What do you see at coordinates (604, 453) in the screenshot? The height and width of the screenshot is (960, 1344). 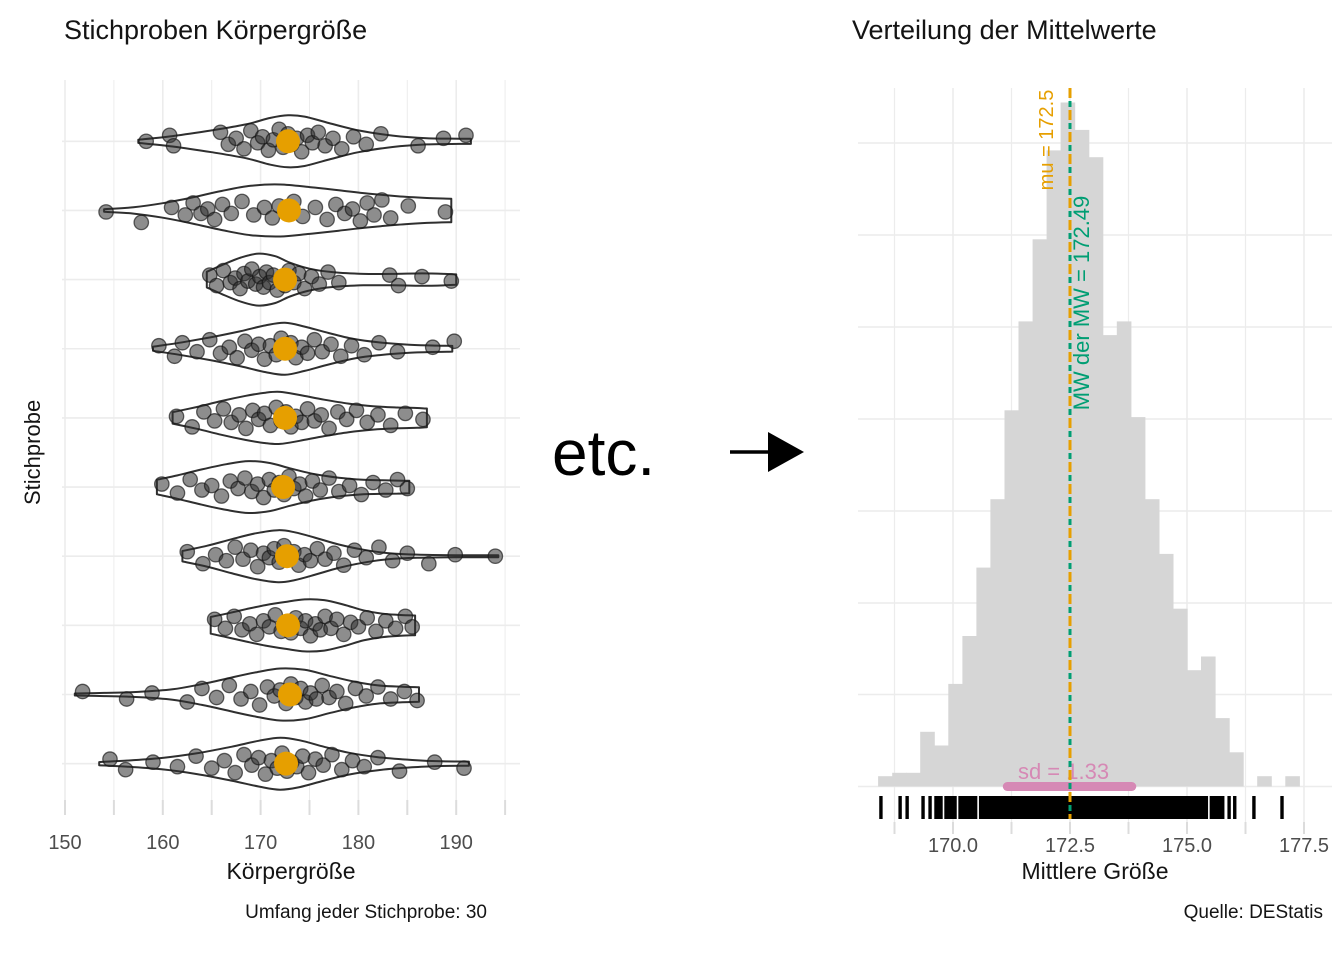 I see `etc-label: etc.` at bounding box center [604, 453].